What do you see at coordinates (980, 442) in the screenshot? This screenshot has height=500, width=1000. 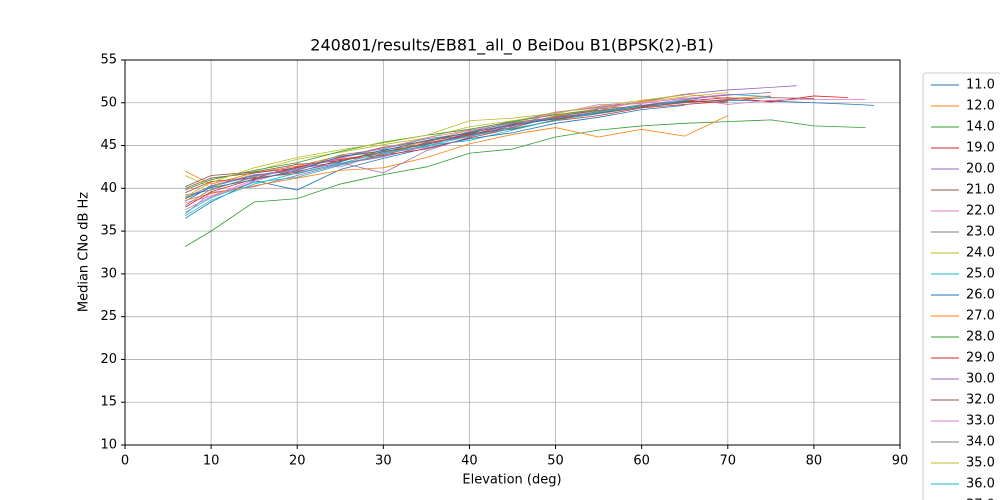 I see `legend-label: 34.0` at bounding box center [980, 442].